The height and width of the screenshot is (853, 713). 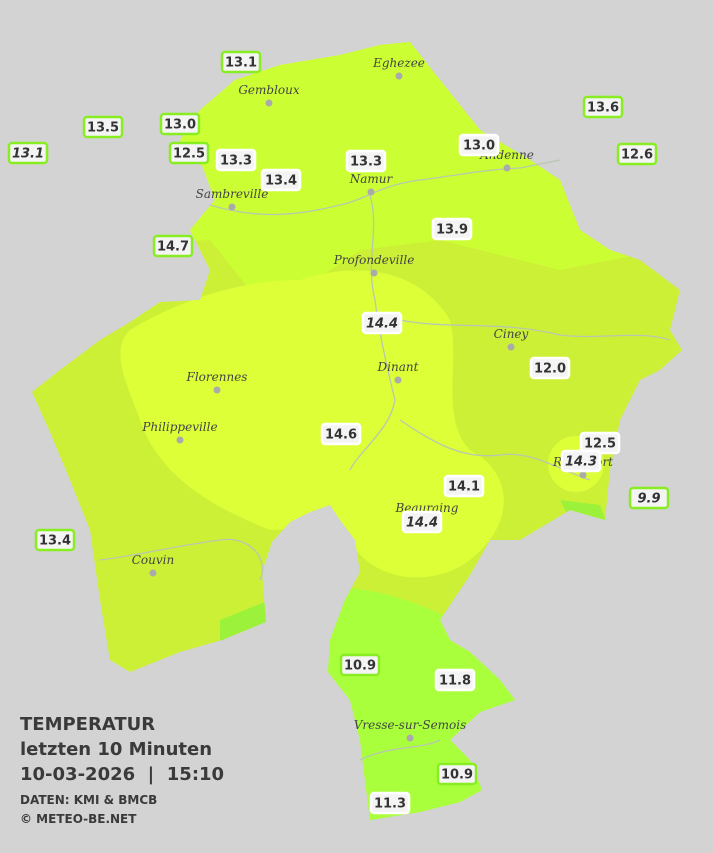 What do you see at coordinates (122, 774) in the screenshot?
I see `legend-datetime: 10-03-2026 | 15:10` at bounding box center [122, 774].